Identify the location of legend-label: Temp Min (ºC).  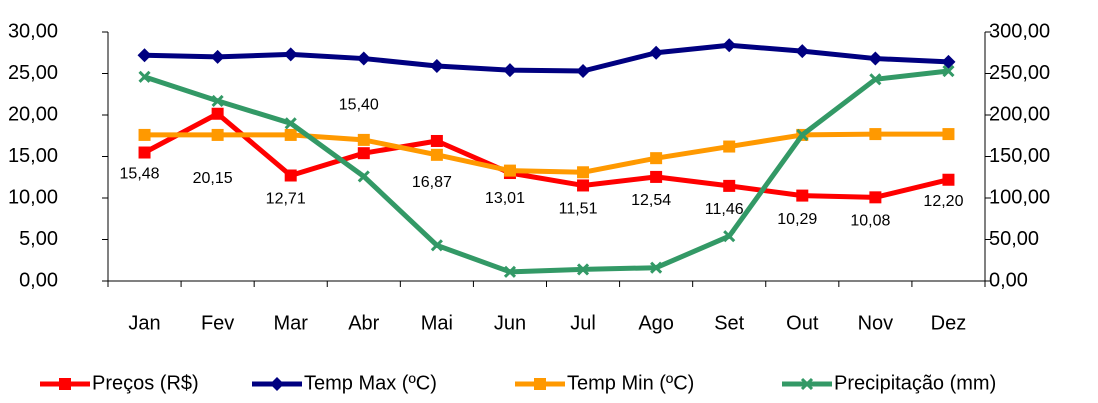
(630, 383).